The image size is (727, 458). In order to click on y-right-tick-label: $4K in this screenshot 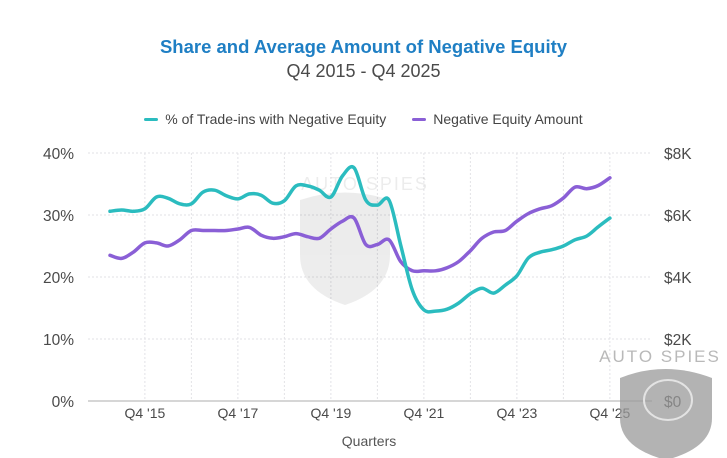, I will do `click(678, 278)`.